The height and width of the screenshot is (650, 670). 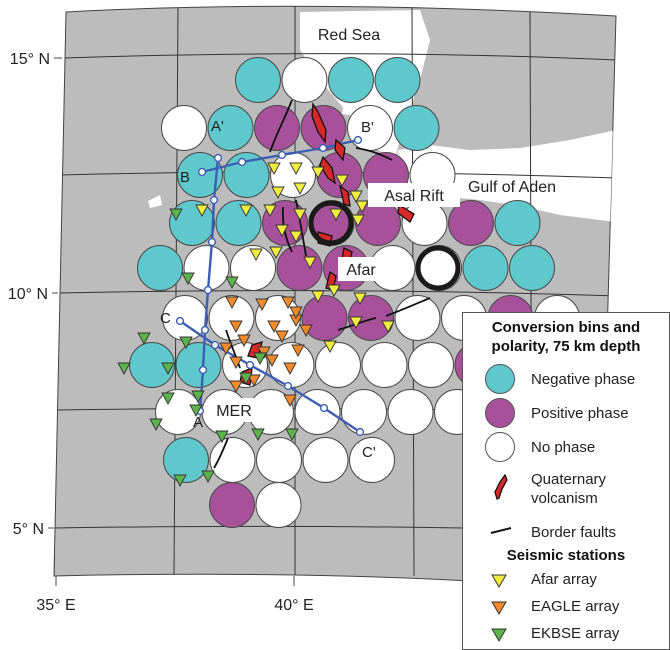 What do you see at coordinates (583, 379) in the screenshot?
I see `negative-phase-label: Negative phase` at bounding box center [583, 379].